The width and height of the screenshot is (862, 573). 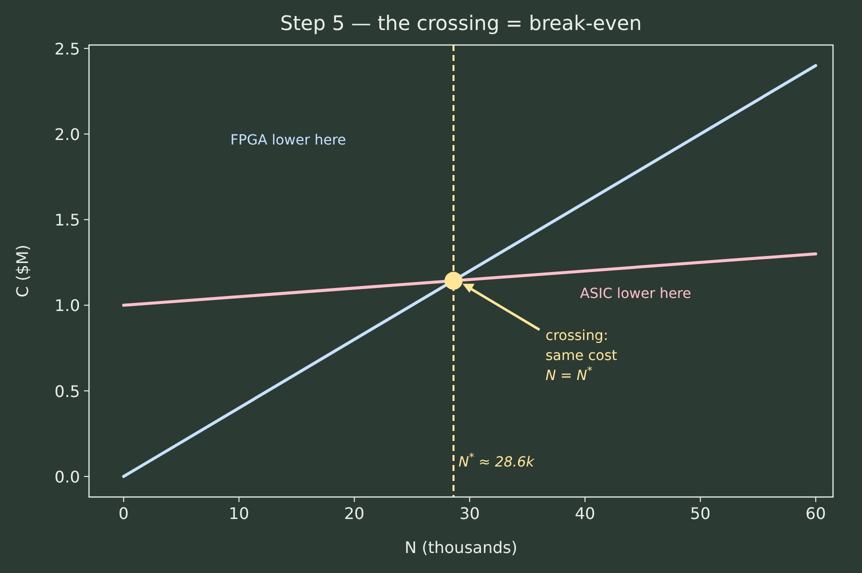 What do you see at coordinates (123, 513) in the screenshot?
I see `x-tick-label: 0` at bounding box center [123, 513].